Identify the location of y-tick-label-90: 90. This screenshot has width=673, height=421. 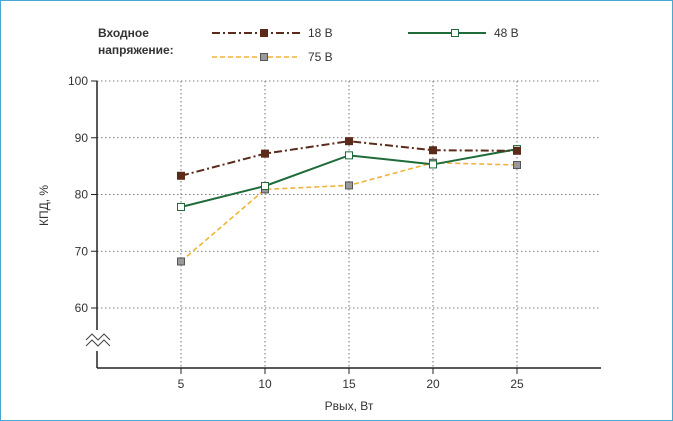
(82, 138).